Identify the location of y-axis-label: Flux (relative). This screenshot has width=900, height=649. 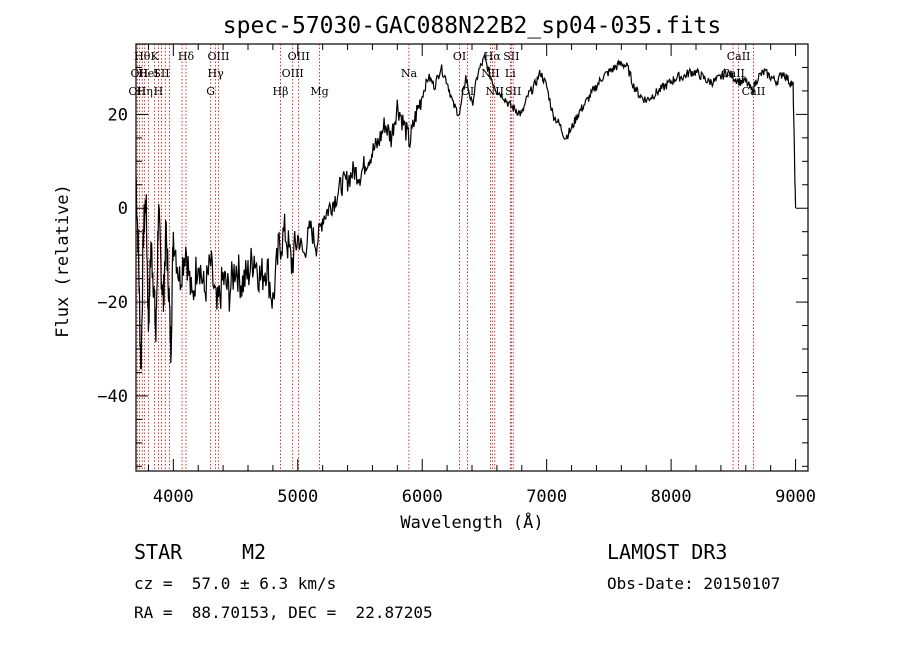
(63, 261).